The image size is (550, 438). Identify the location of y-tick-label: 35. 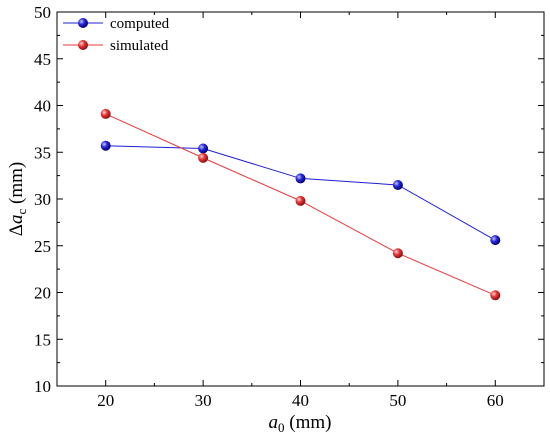
(42, 152).